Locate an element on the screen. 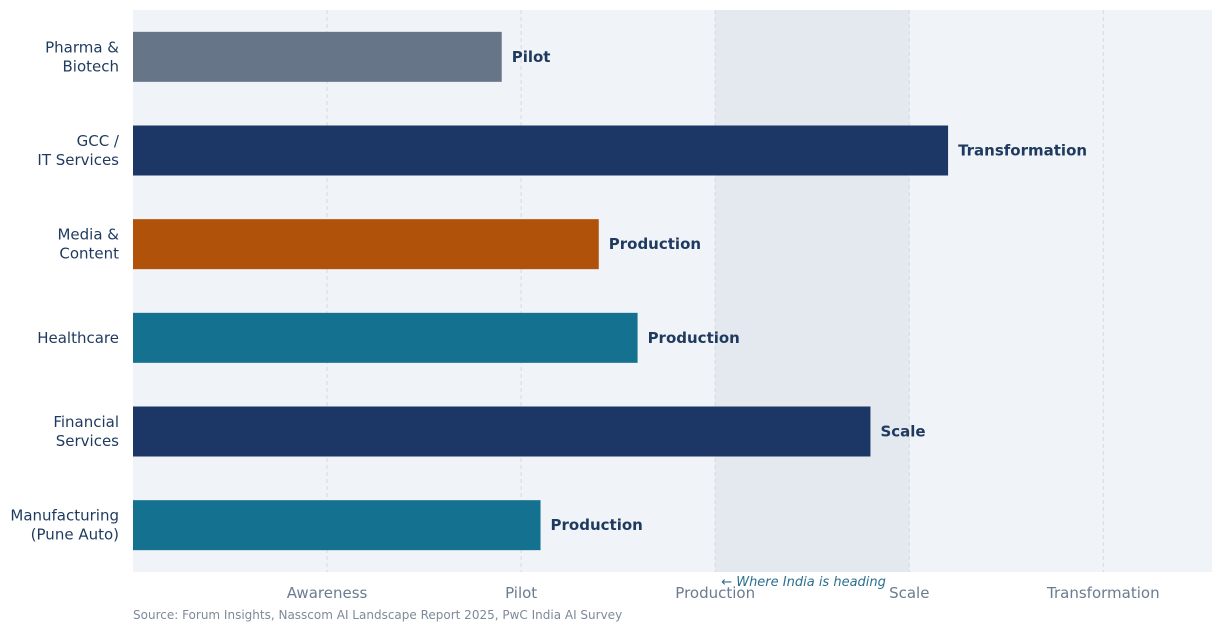  band-annotation: ← Where India is heading is located at coordinates (803, 582).